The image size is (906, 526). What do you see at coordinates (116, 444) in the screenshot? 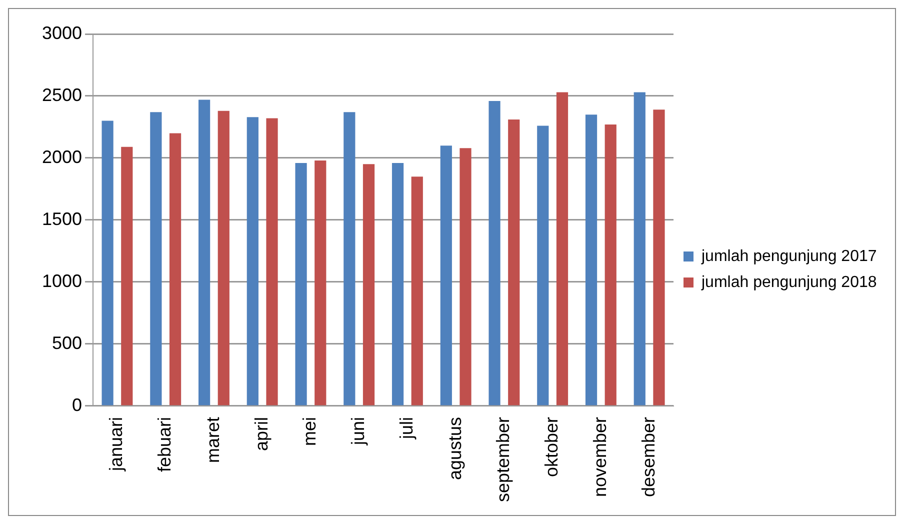
I see `x-tick-label: januari` at bounding box center [116, 444].